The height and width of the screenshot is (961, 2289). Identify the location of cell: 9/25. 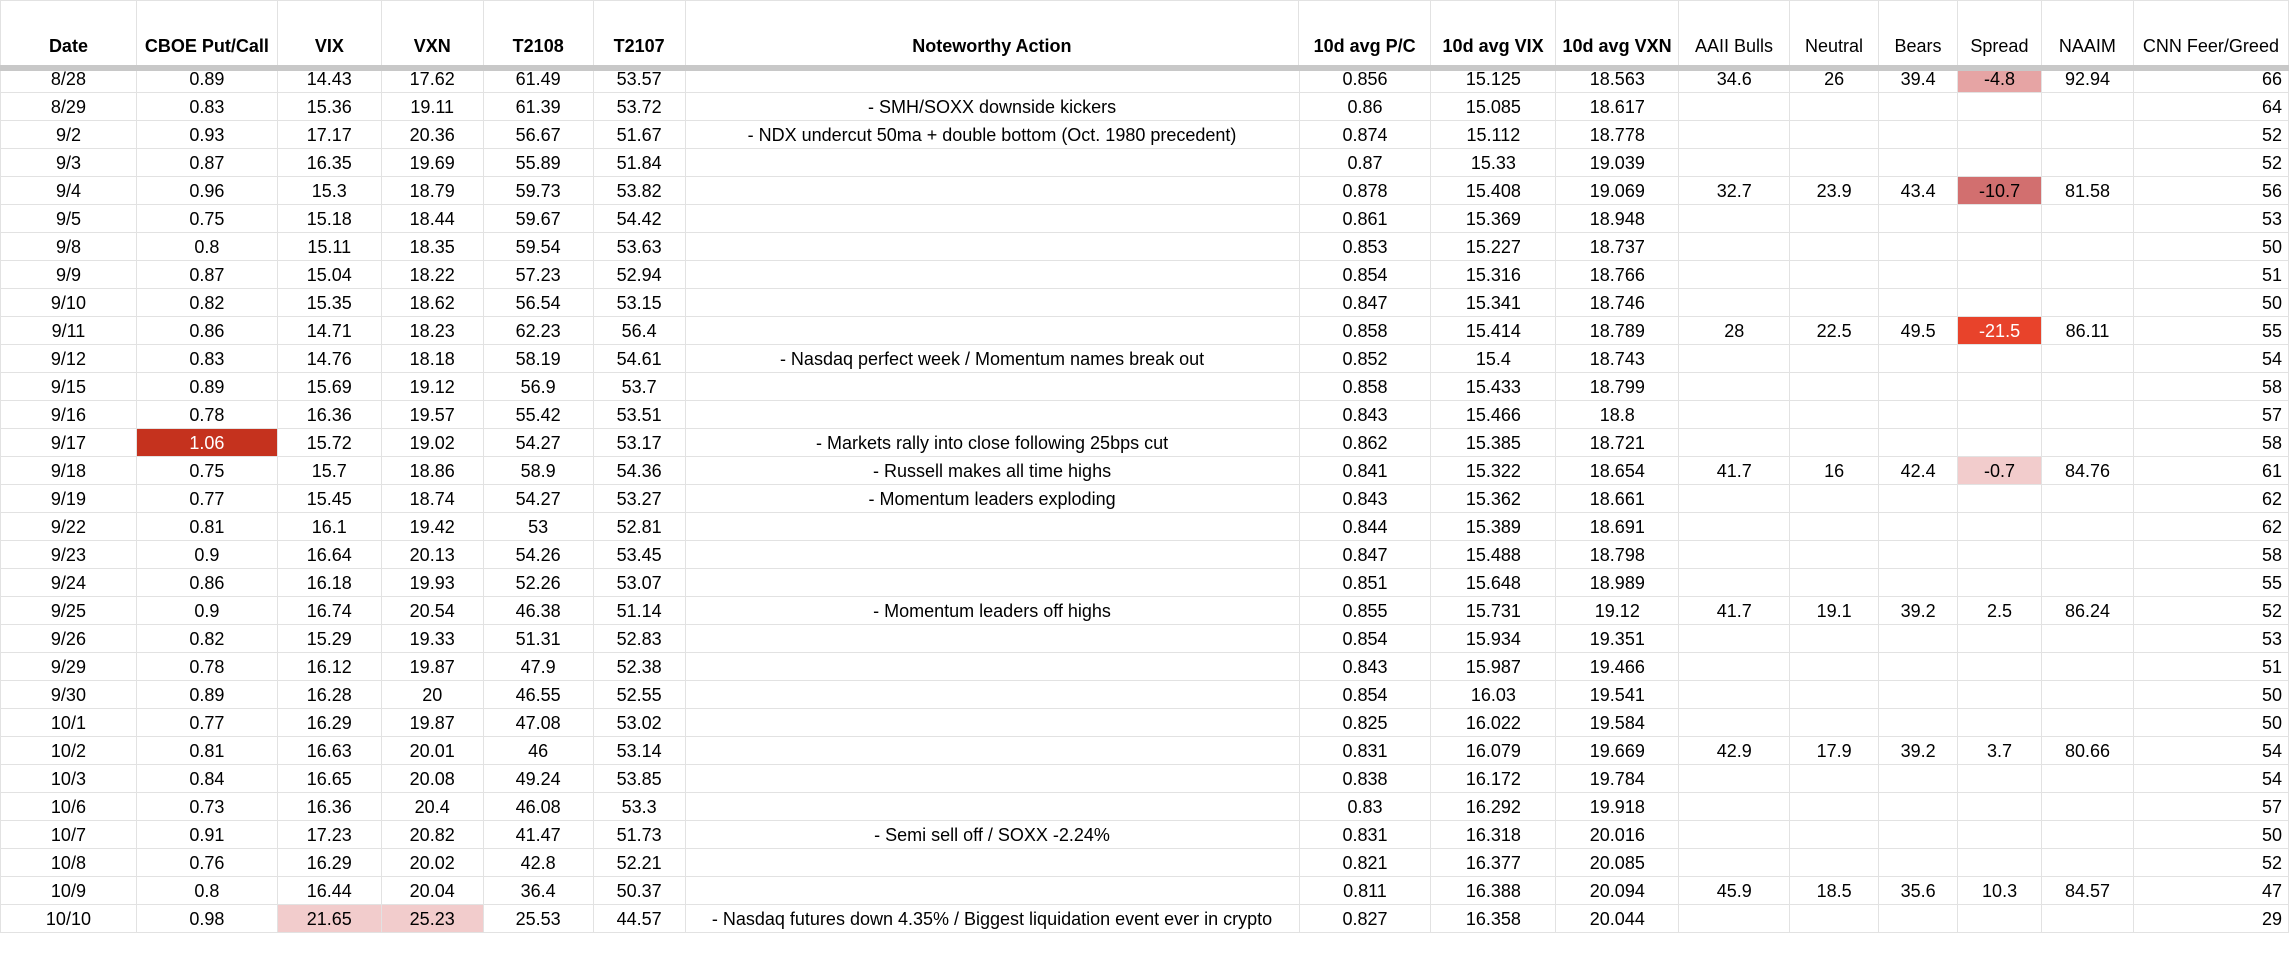
(68, 610).